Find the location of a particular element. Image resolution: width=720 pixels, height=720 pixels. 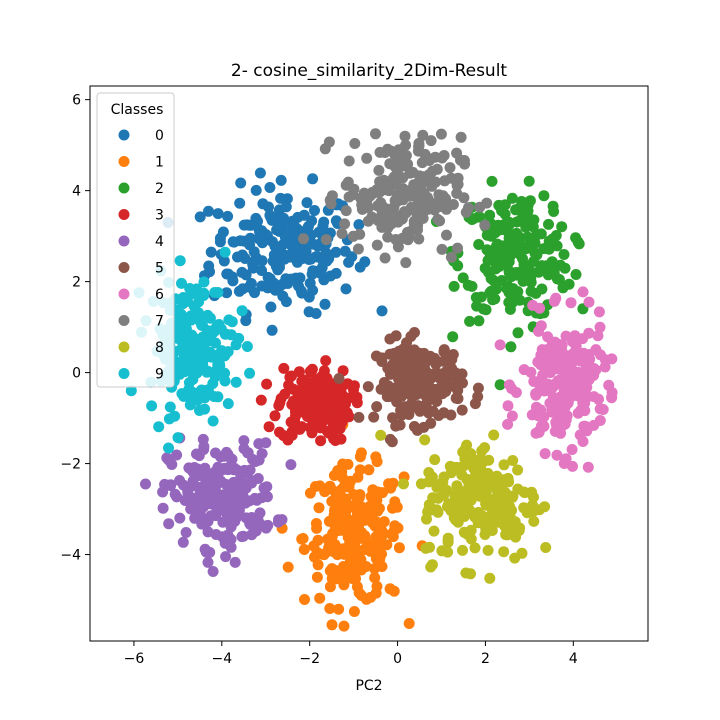

legend-label: 0 is located at coordinates (159, 136).